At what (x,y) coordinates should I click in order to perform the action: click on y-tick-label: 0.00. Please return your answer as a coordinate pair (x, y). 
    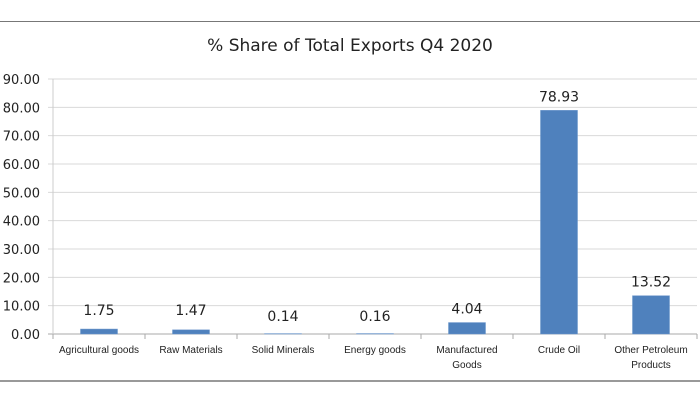
    Looking at the image, I should click on (25, 335).